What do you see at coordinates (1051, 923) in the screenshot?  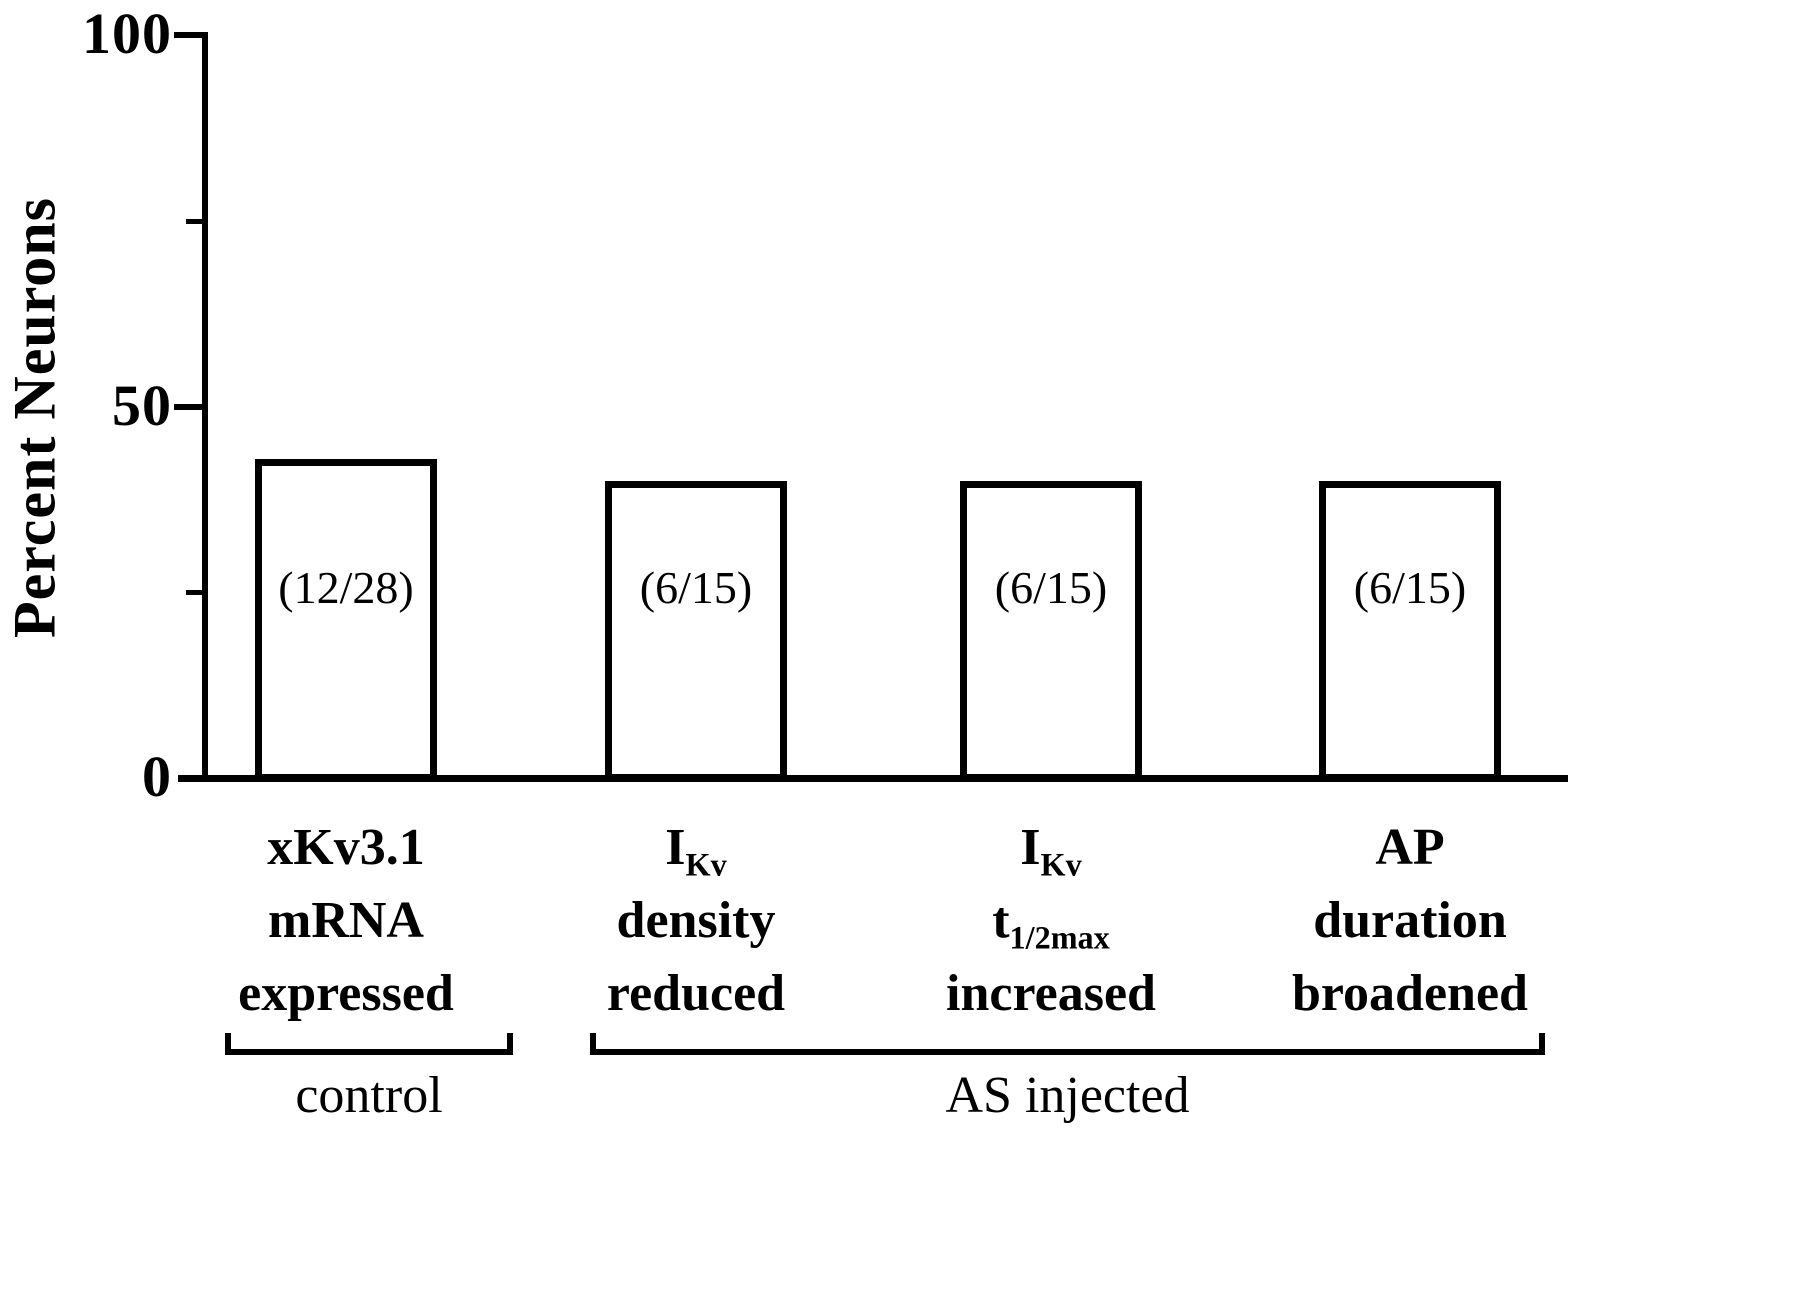 I see `category-label-line: t1/2max` at bounding box center [1051, 923].